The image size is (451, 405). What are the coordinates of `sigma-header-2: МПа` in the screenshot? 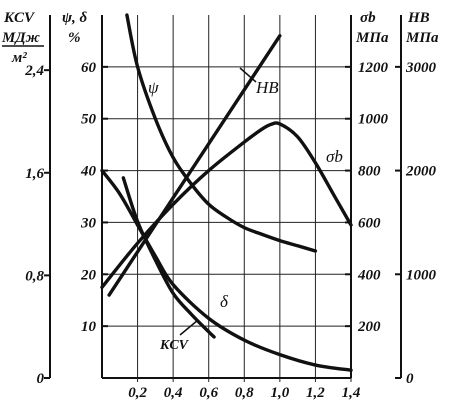 It's located at (372, 38).